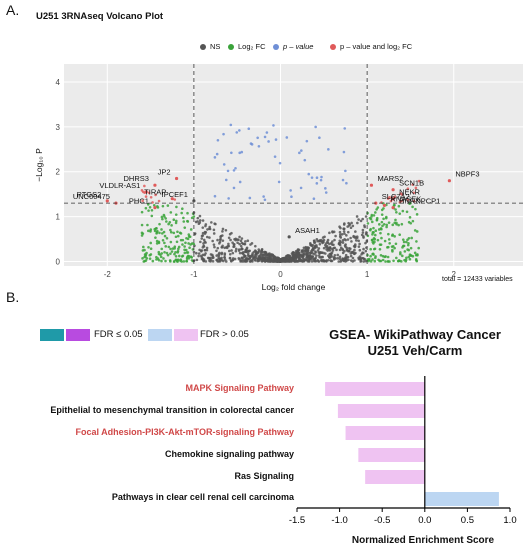 This screenshot has width=529, height=550. I want to click on x-tick-label-2: 0, so click(280, 274).